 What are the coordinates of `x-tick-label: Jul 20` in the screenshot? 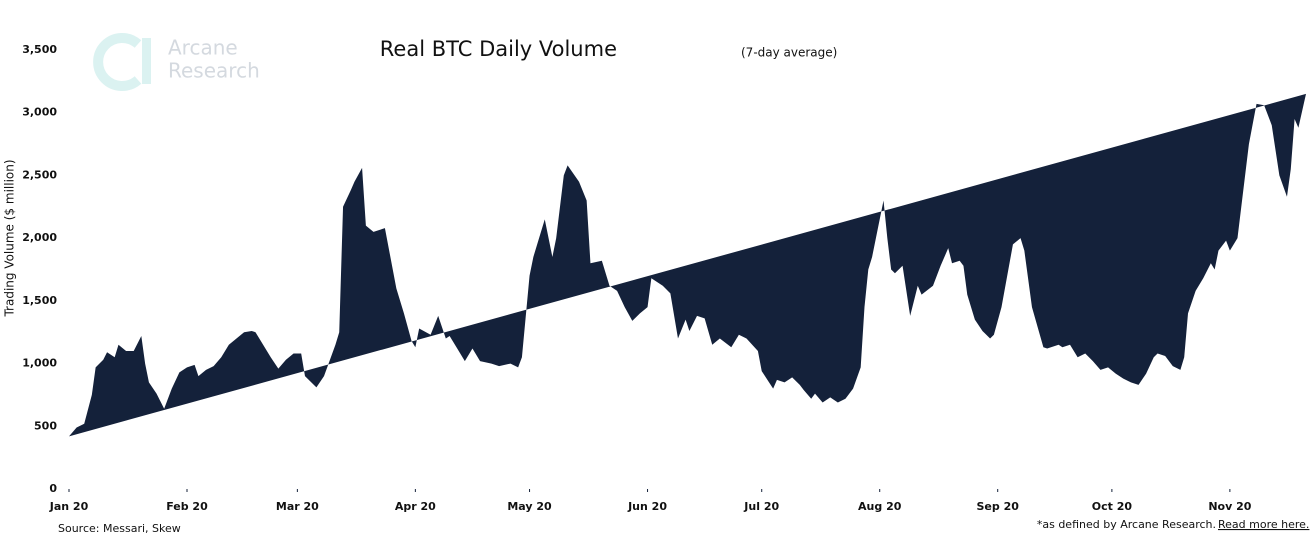 It's located at (761, 506).